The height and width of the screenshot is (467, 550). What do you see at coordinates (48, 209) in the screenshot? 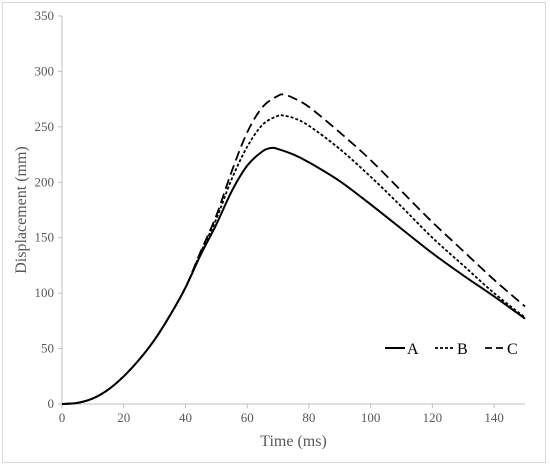
I see `y-axis-ticks: 0 50 100 150 200 250 300 350` at bounding box center [48, 209].